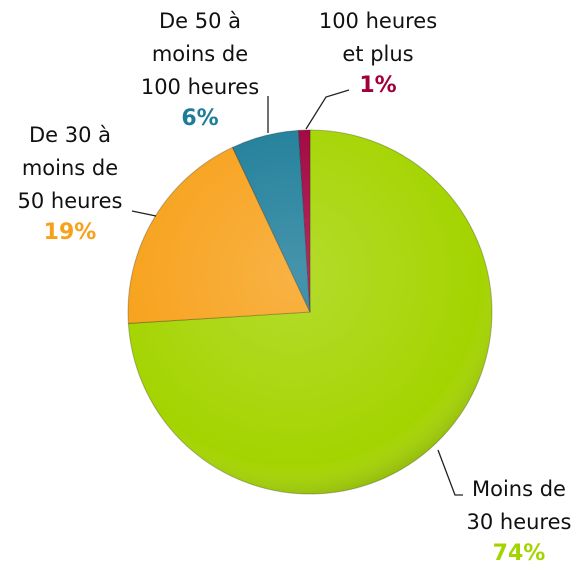 Image resolution: width=579 pixels, height=561 pixels. I want to click on value-label: 1%, so click(377, 85).